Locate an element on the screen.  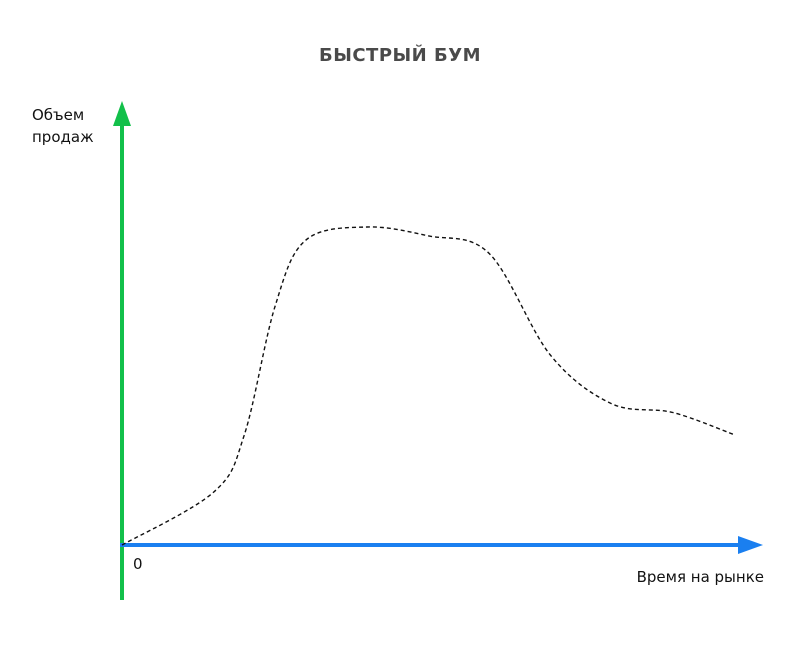
y-axis-label: Объем продаж is located at coordinates (63, 126).